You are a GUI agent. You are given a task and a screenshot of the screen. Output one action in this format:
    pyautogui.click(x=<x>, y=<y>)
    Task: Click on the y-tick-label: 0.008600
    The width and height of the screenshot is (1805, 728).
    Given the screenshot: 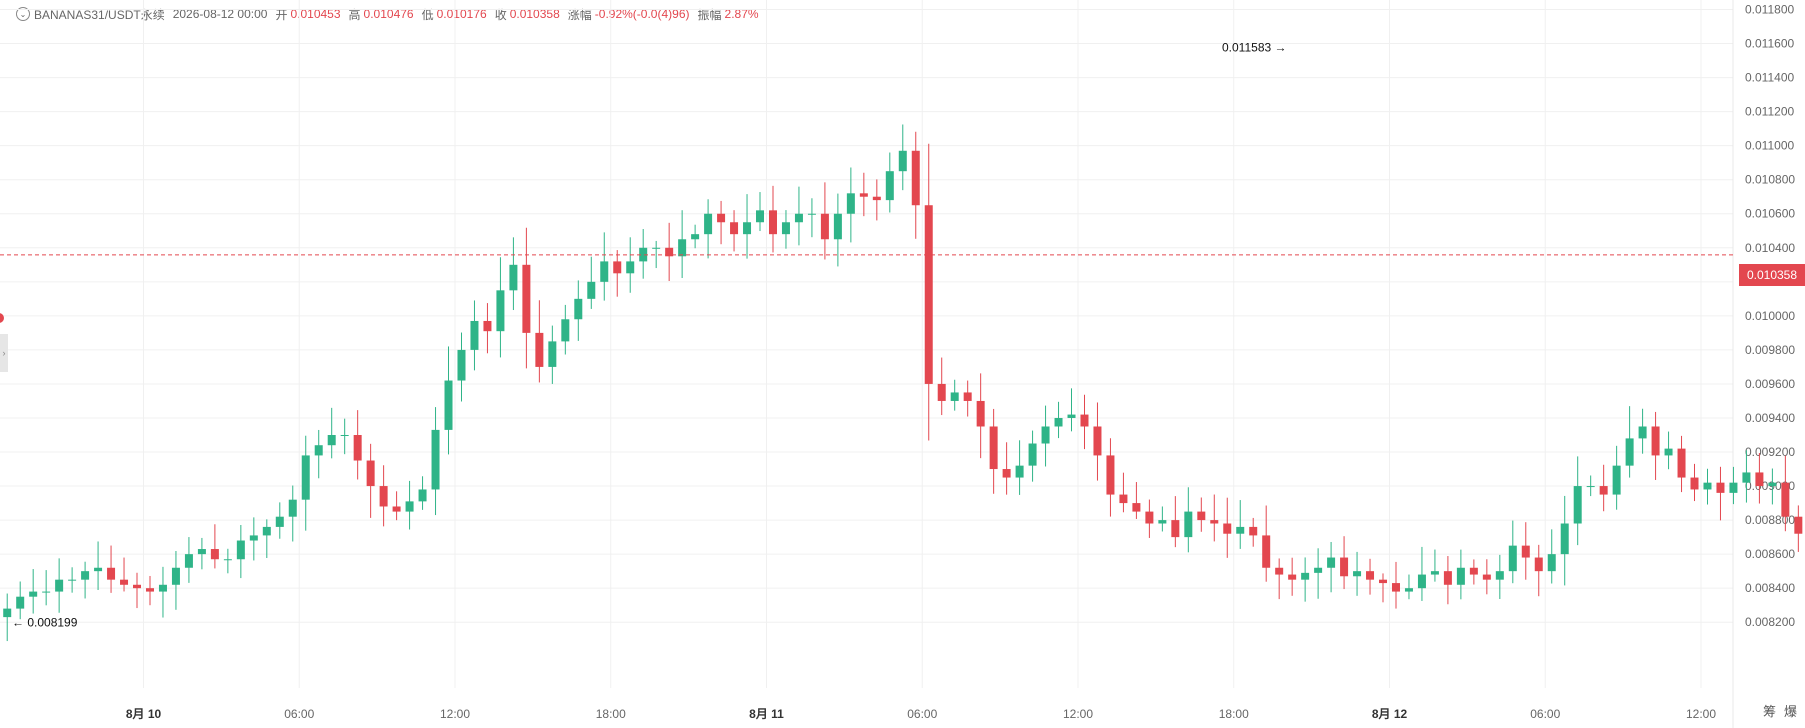 What is the action you would take?
    pyautogui.click(x=1770, y=554)
    